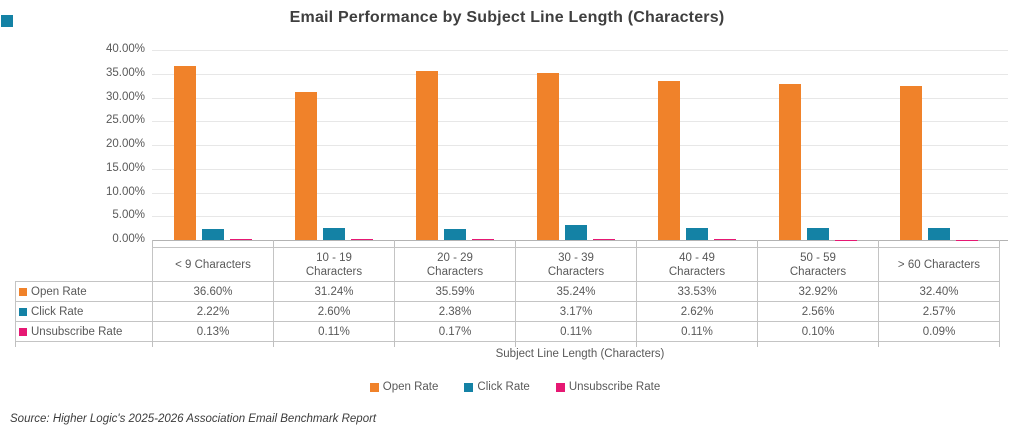  I want to click on x-axis-title: Subject Line Length (Characters), so click(580, 354).